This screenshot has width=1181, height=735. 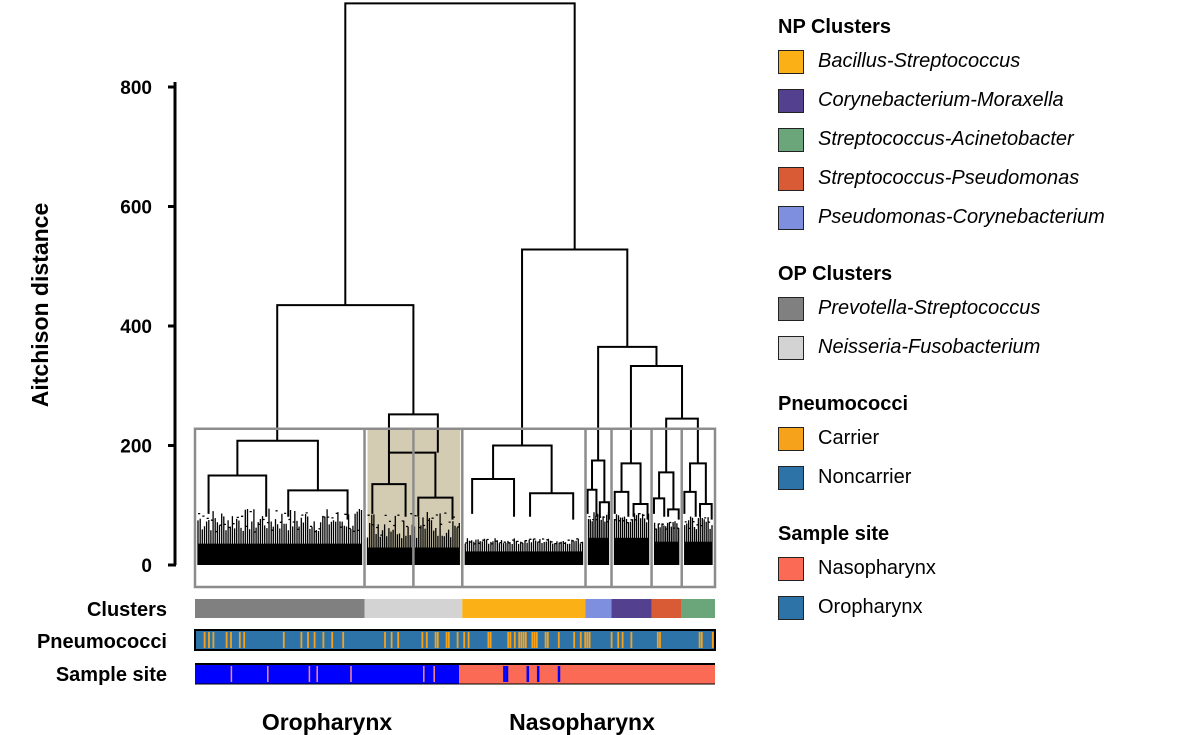 I want to click on legend-label: Noncarrier, so click(x=865, y=477).